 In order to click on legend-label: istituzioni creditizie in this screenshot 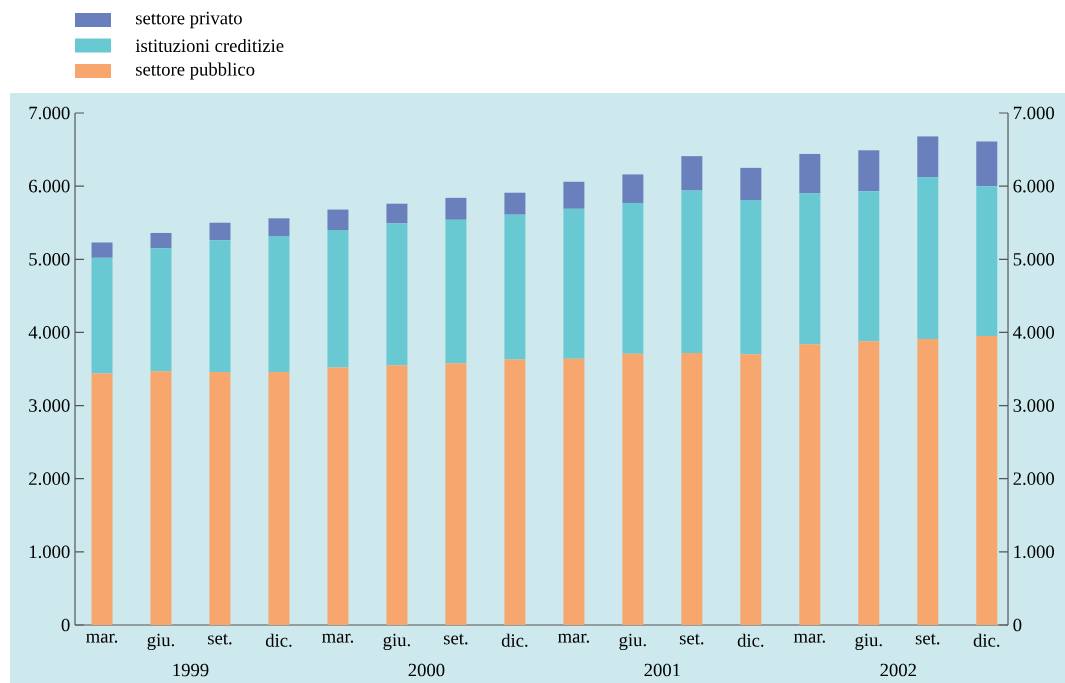, I will do `click(209, 45)`.